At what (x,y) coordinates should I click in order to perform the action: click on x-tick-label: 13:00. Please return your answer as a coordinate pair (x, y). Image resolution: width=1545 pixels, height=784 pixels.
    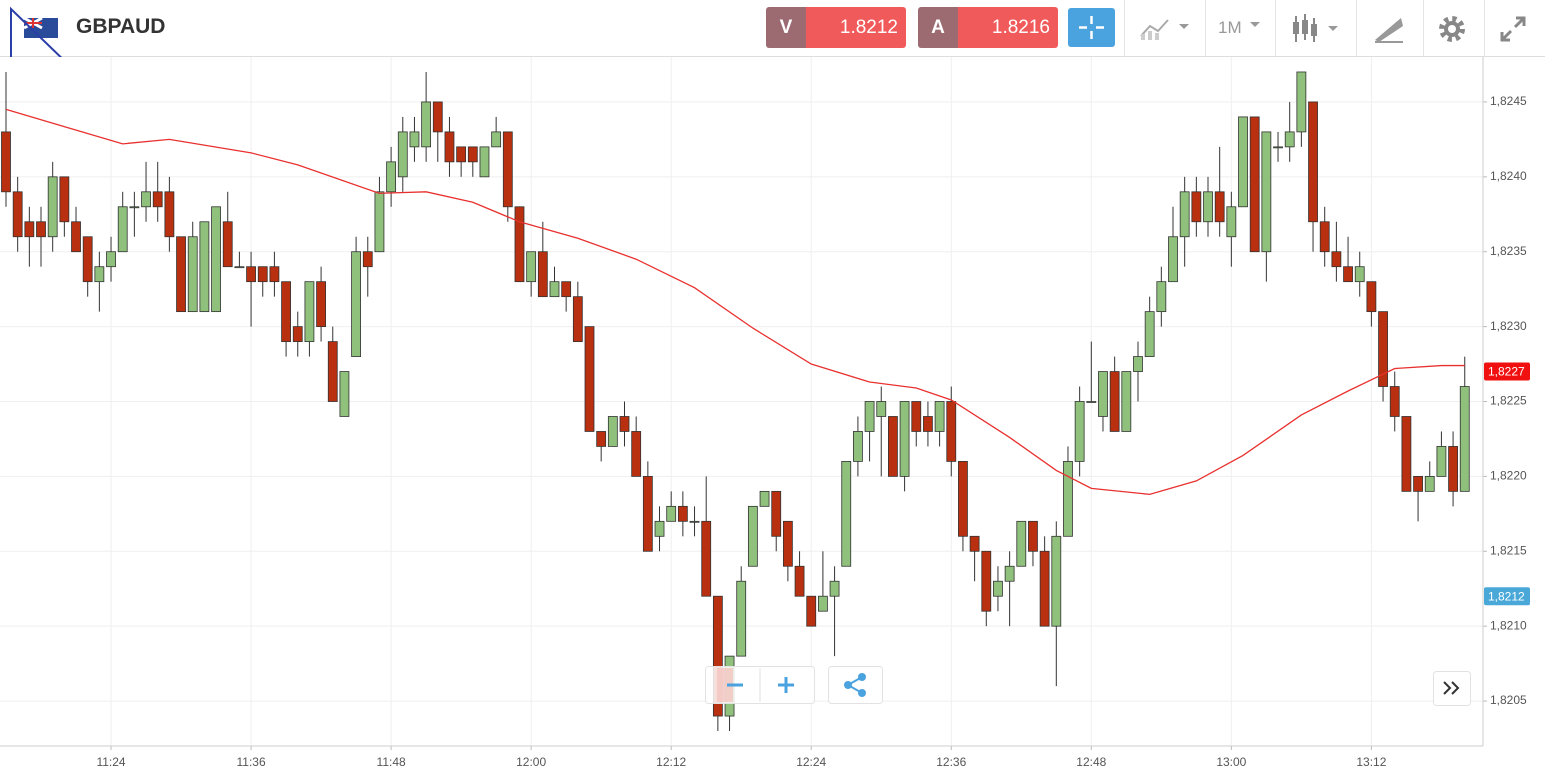
    Looking at the image, I should click on (1231, 762).